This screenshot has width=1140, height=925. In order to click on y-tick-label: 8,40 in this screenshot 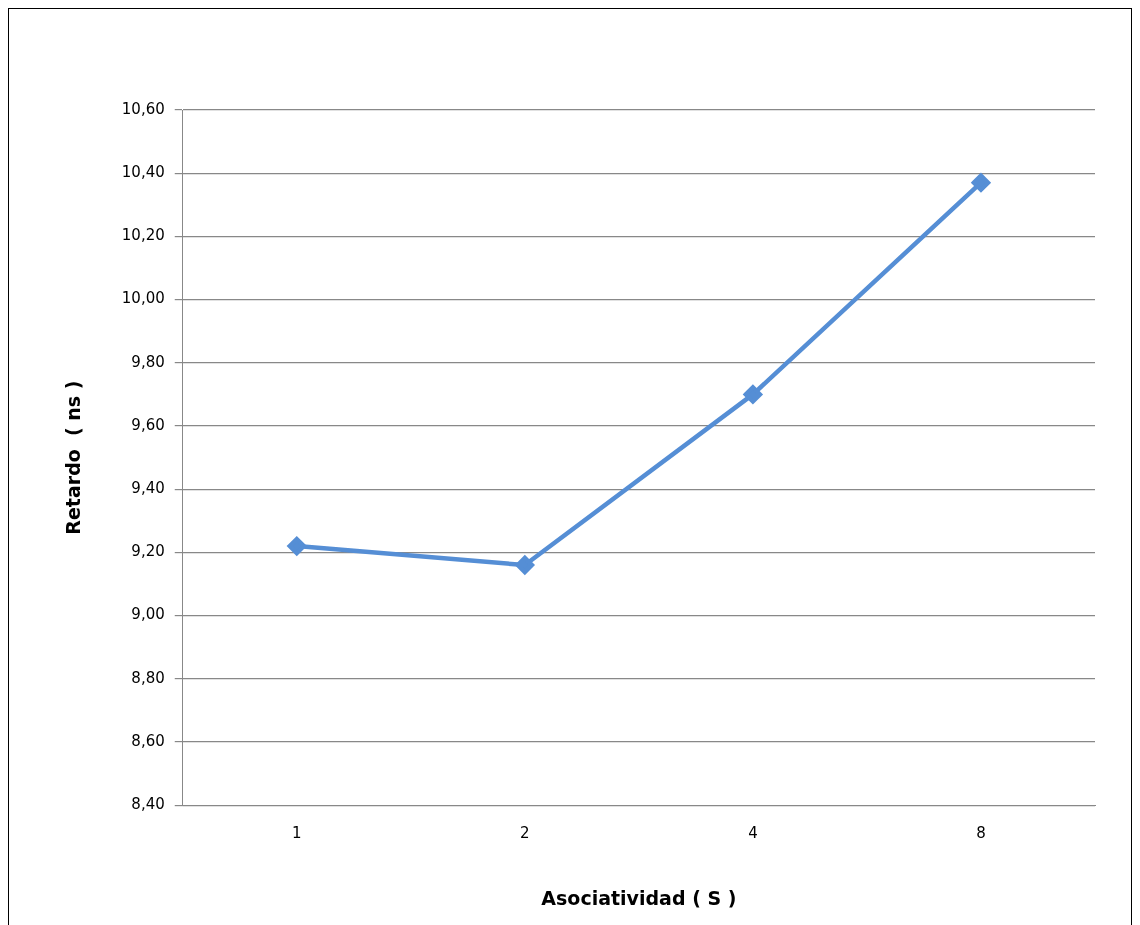, I will do `click(148, 804)`.